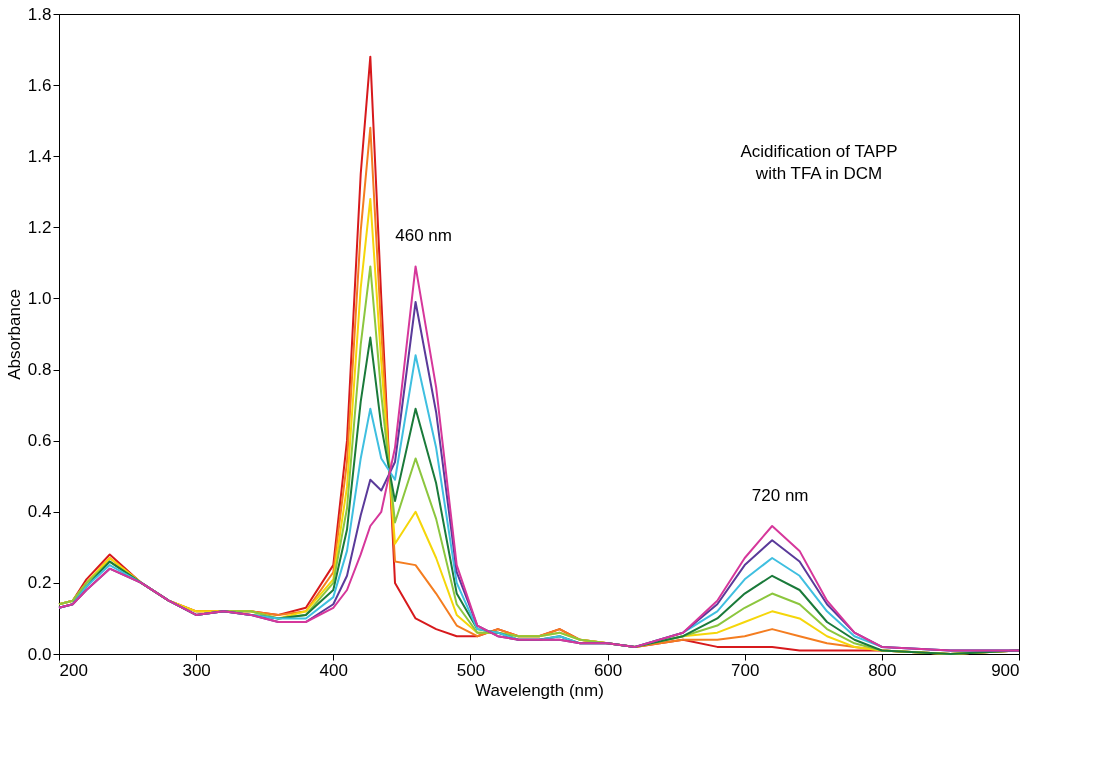  What do you see at coordinates (471, 670) in the screenshot?
I see `x-tick-label: 500` at bounding box center [471, 670].